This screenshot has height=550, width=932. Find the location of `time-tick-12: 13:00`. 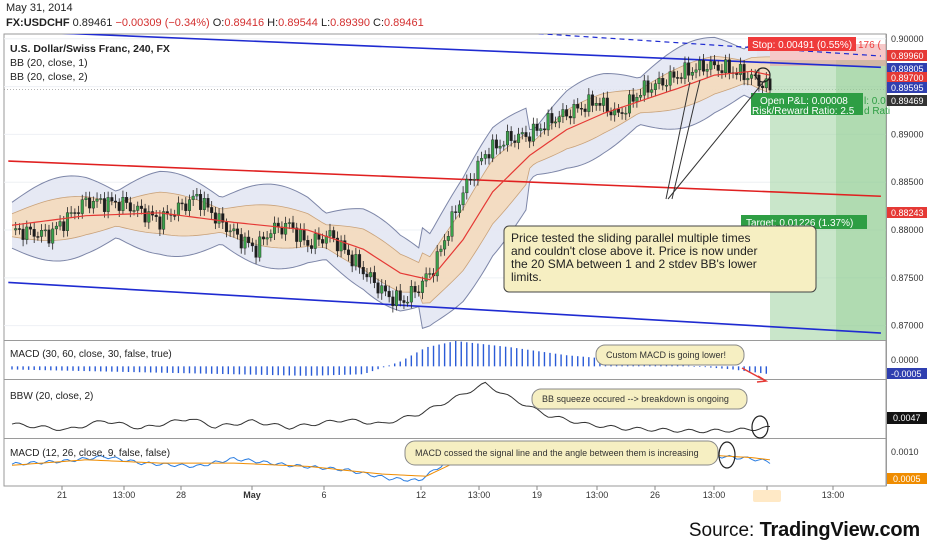

time-tick-12: 13:00 is located at coordinates (833, 495).